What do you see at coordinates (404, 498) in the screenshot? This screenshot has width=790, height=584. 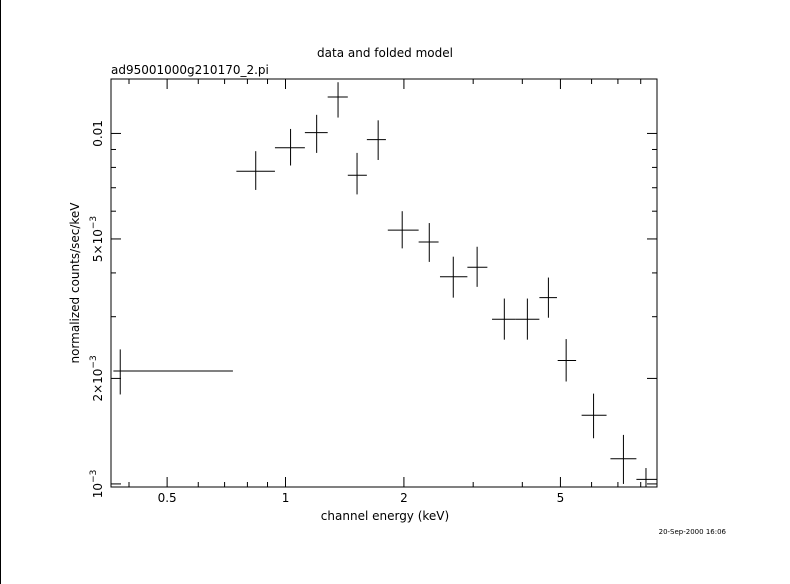 I see `x-tick-label: 2` at bounding box center [404, 498].